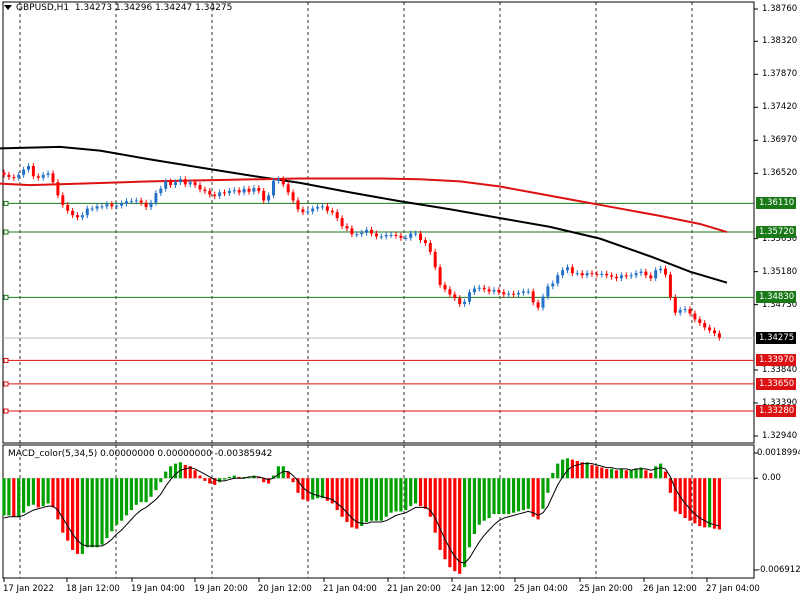  What do you see at coordinates (780, 173) in the screenshot?
I see `price-axis-label: 1.36520` at bounding box center [780, 173].